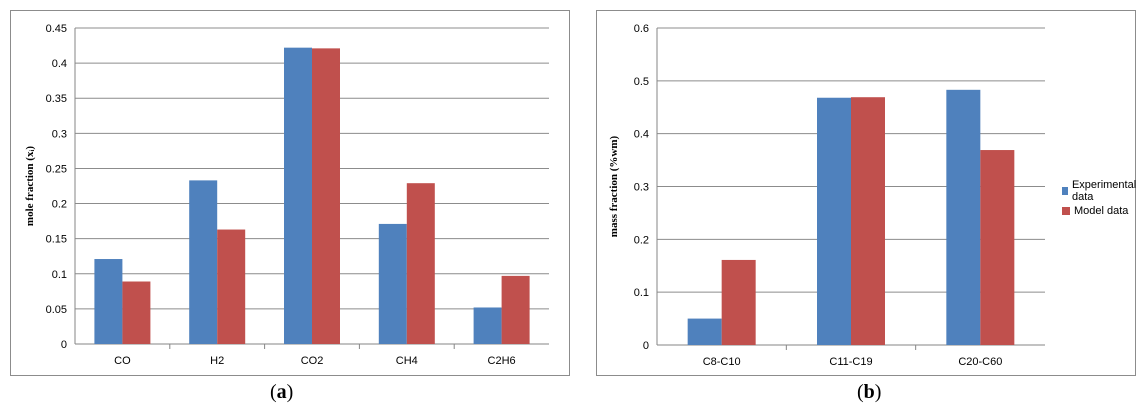 The height and width of the screenshot is (410, 1137). I want to click on y-tick-label: 0.35, so click(56, 99).